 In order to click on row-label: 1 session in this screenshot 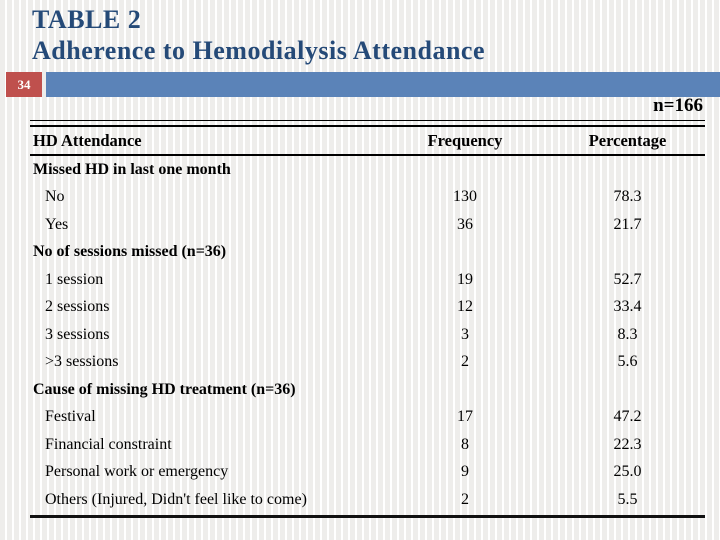, I will do `click(74, 279)`.